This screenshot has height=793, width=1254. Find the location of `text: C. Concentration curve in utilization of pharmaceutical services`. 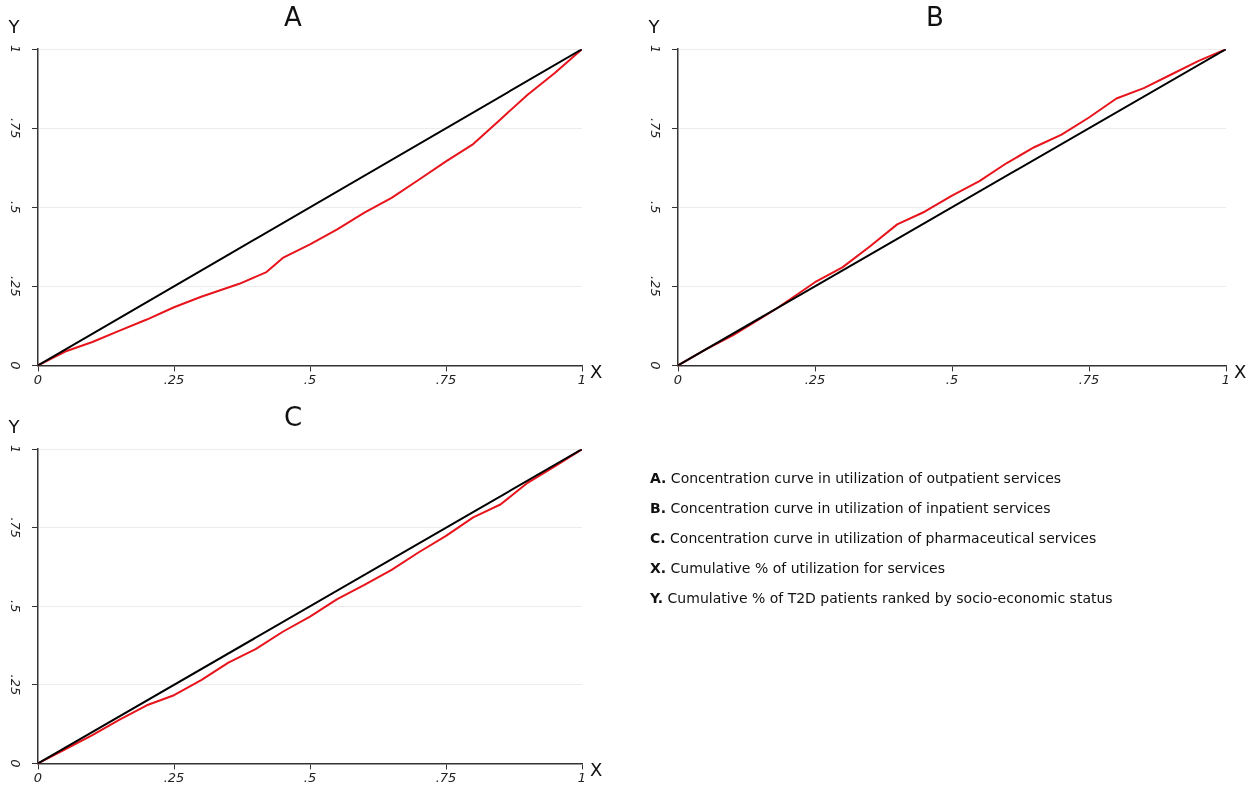

text: C. Concentration curve in utilization of pharmaceutical services is located at coordinates (874, 538).